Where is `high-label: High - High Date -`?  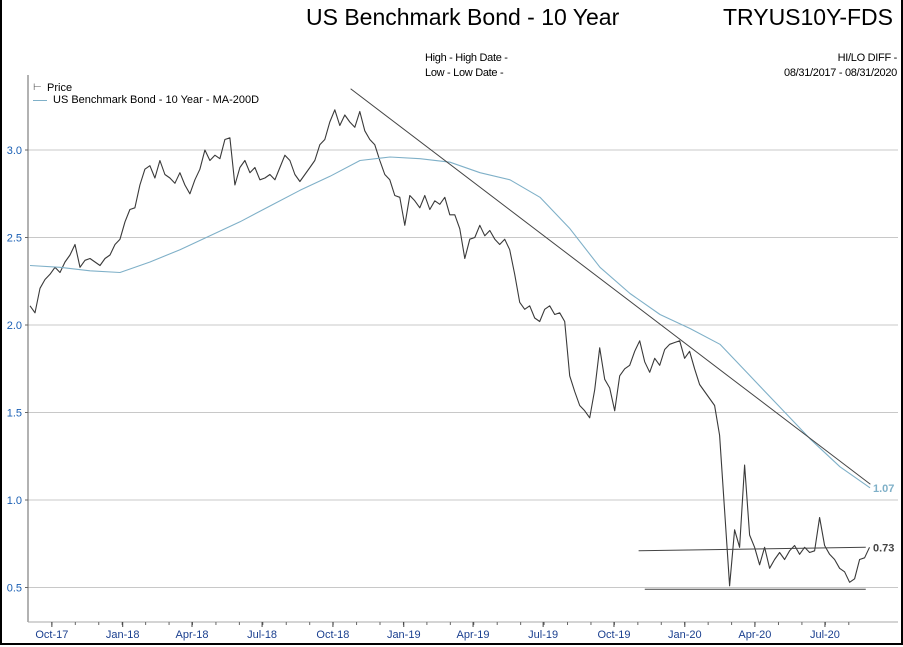 high-label: High - High Date - is located at coordinates (466, 58).